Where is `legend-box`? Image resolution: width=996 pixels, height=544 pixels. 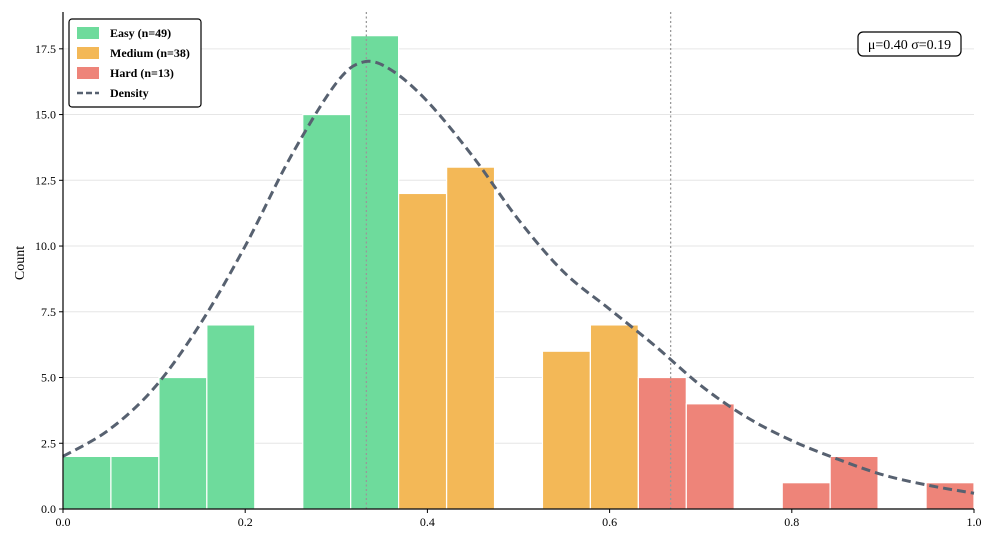 legend-box is located at coordinates (135, 63).